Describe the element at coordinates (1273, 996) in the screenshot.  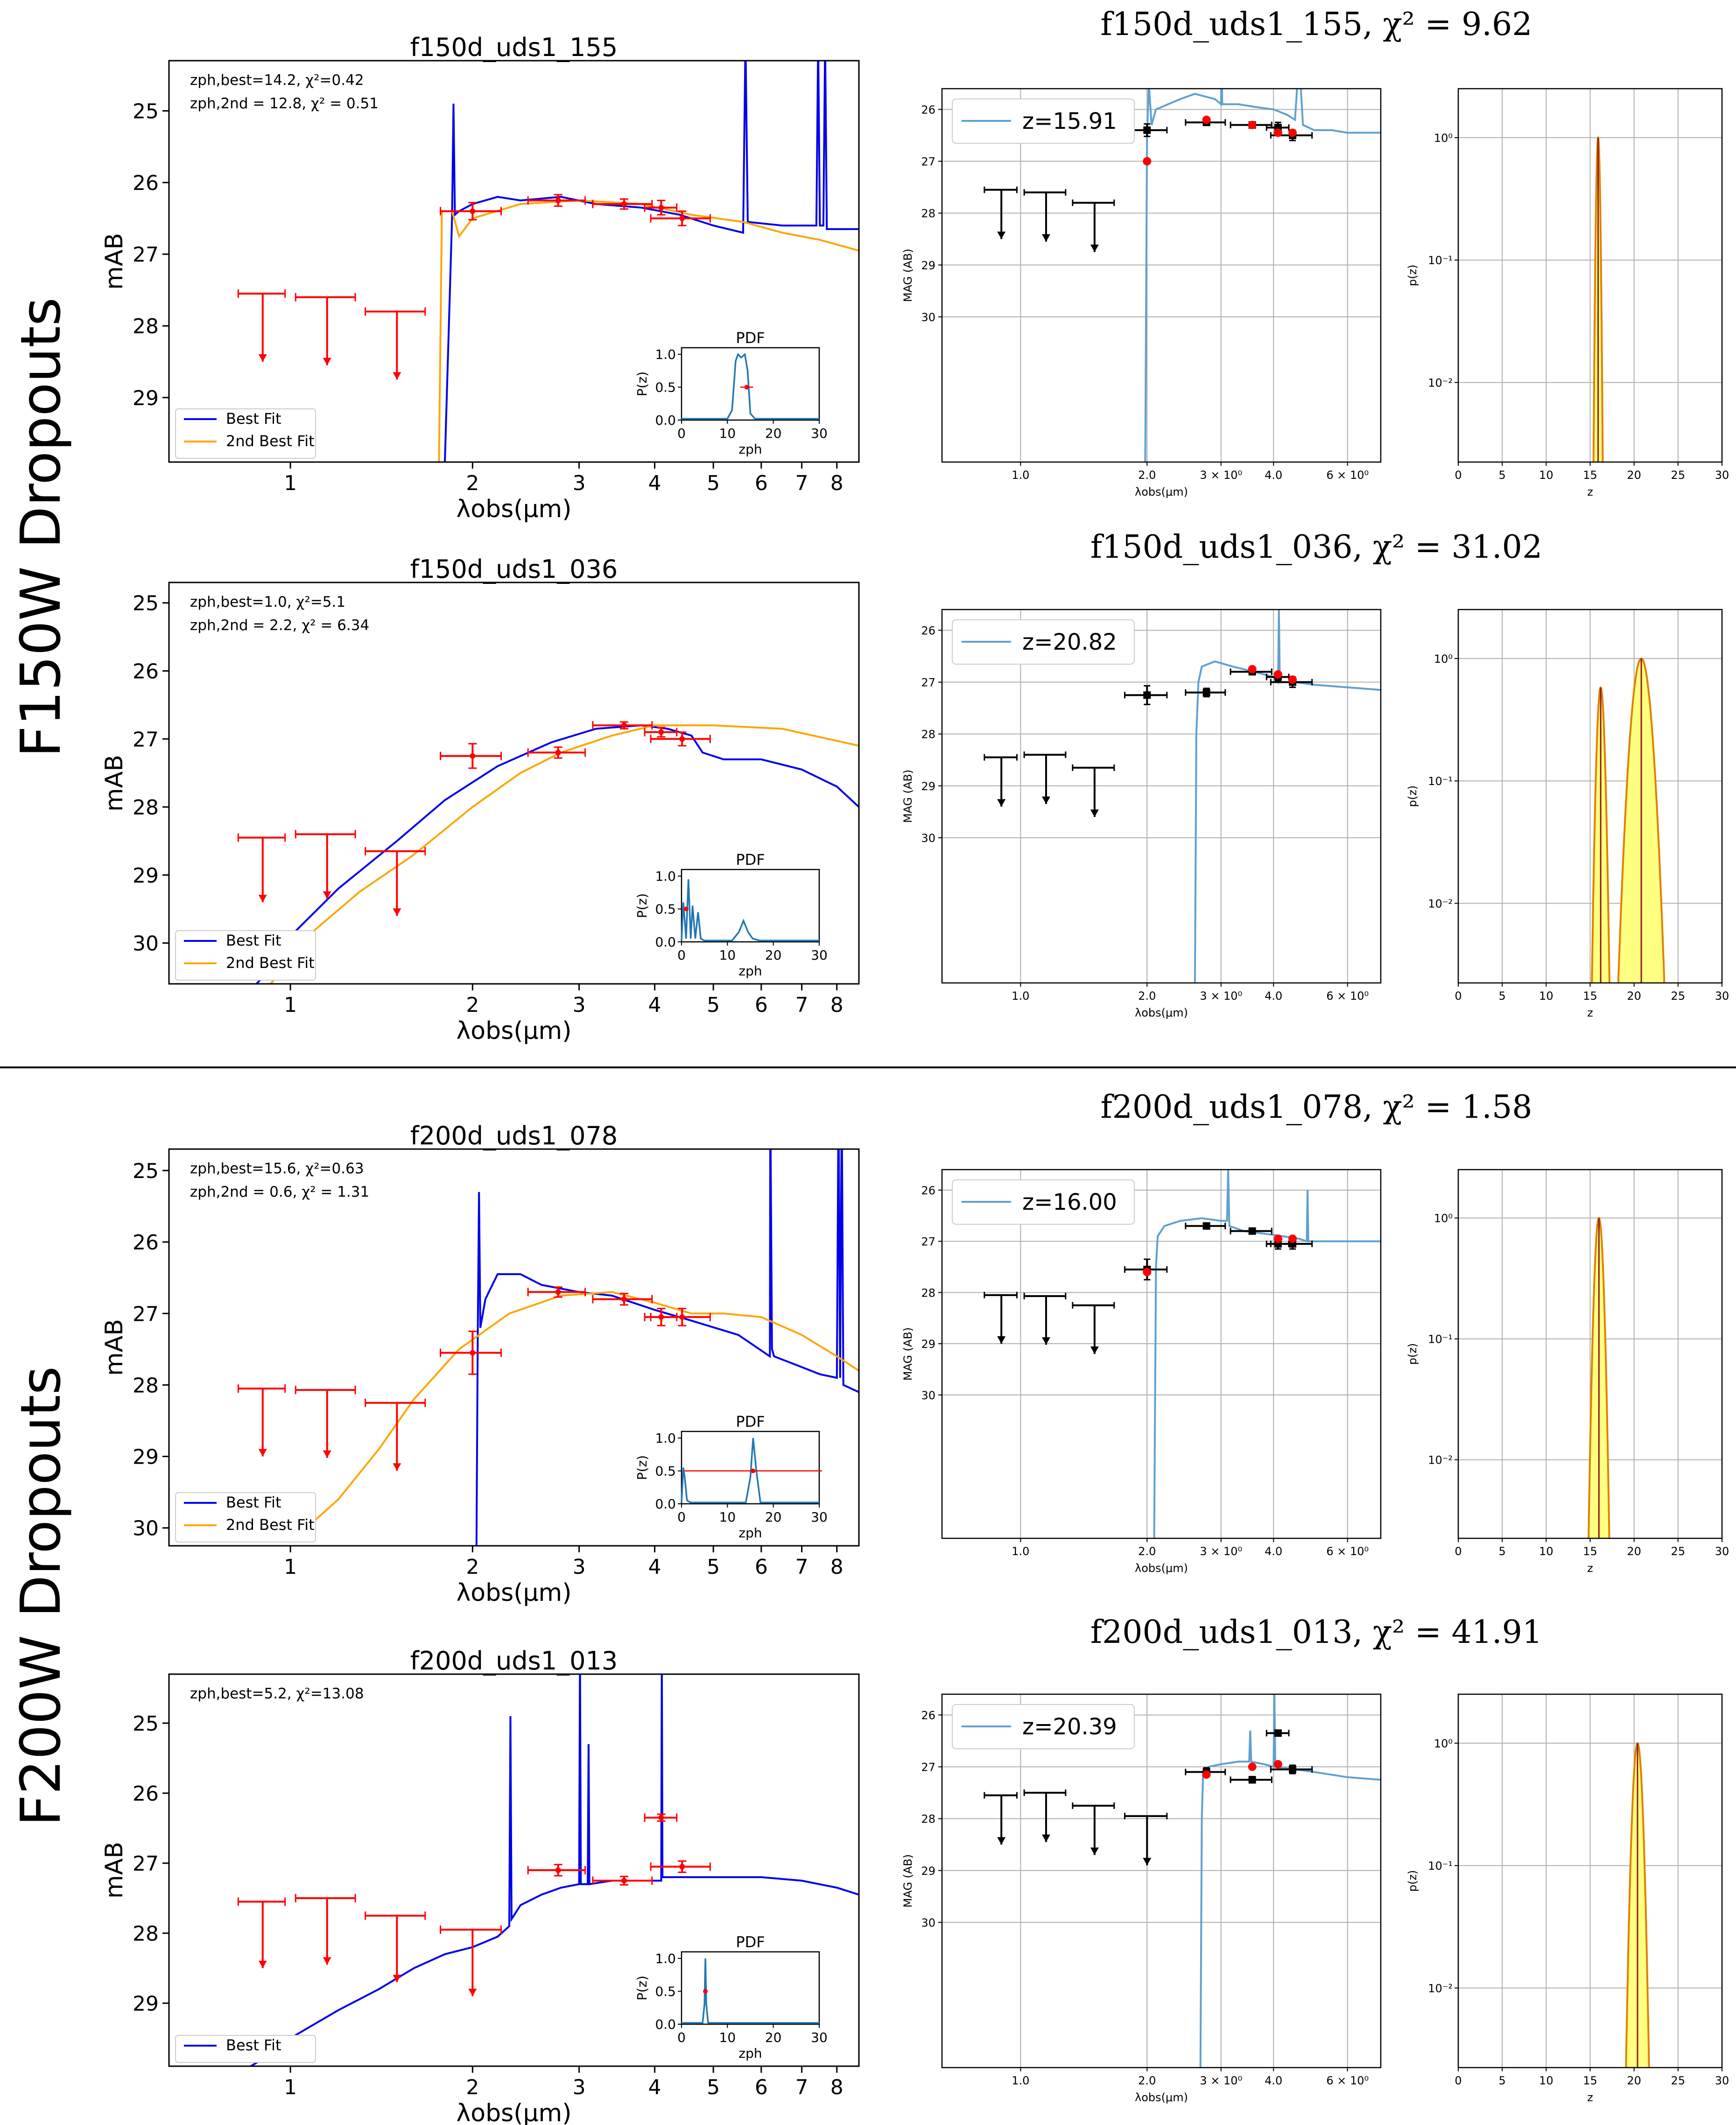
I see `eazy-xtick-label: 4.0` at that location.